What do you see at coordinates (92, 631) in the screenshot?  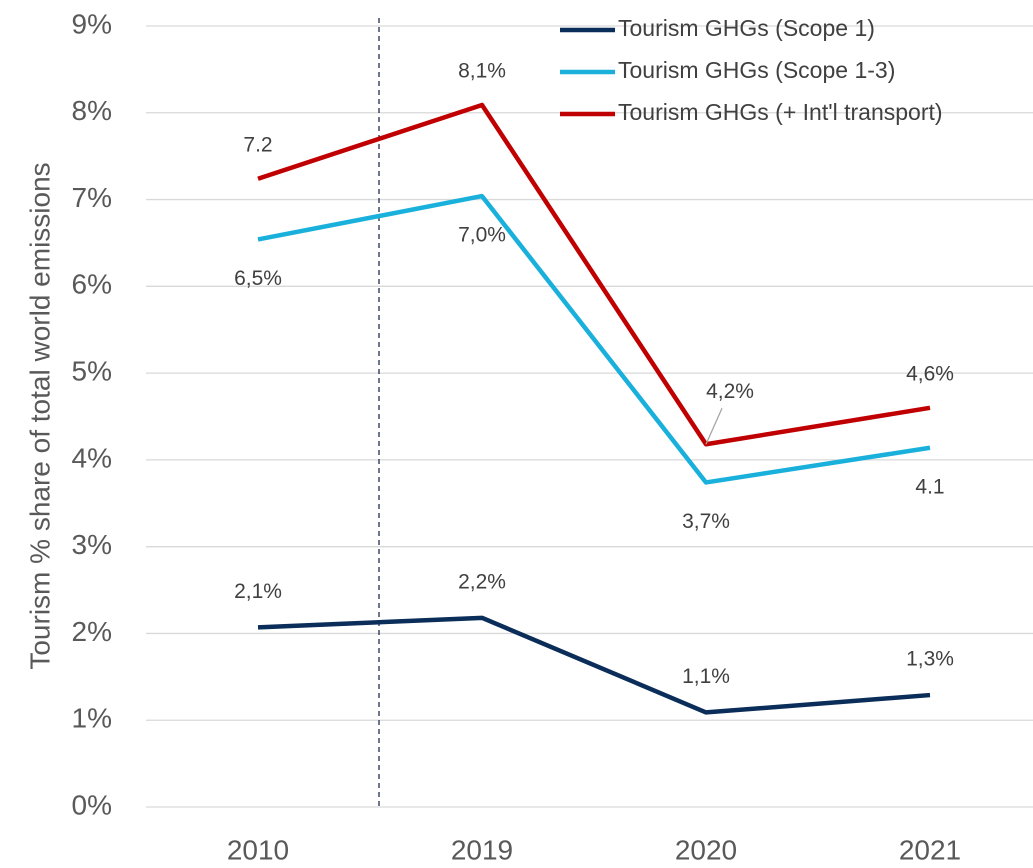 I see `y-tick-label: 2%` at bounding box center [92, 631].